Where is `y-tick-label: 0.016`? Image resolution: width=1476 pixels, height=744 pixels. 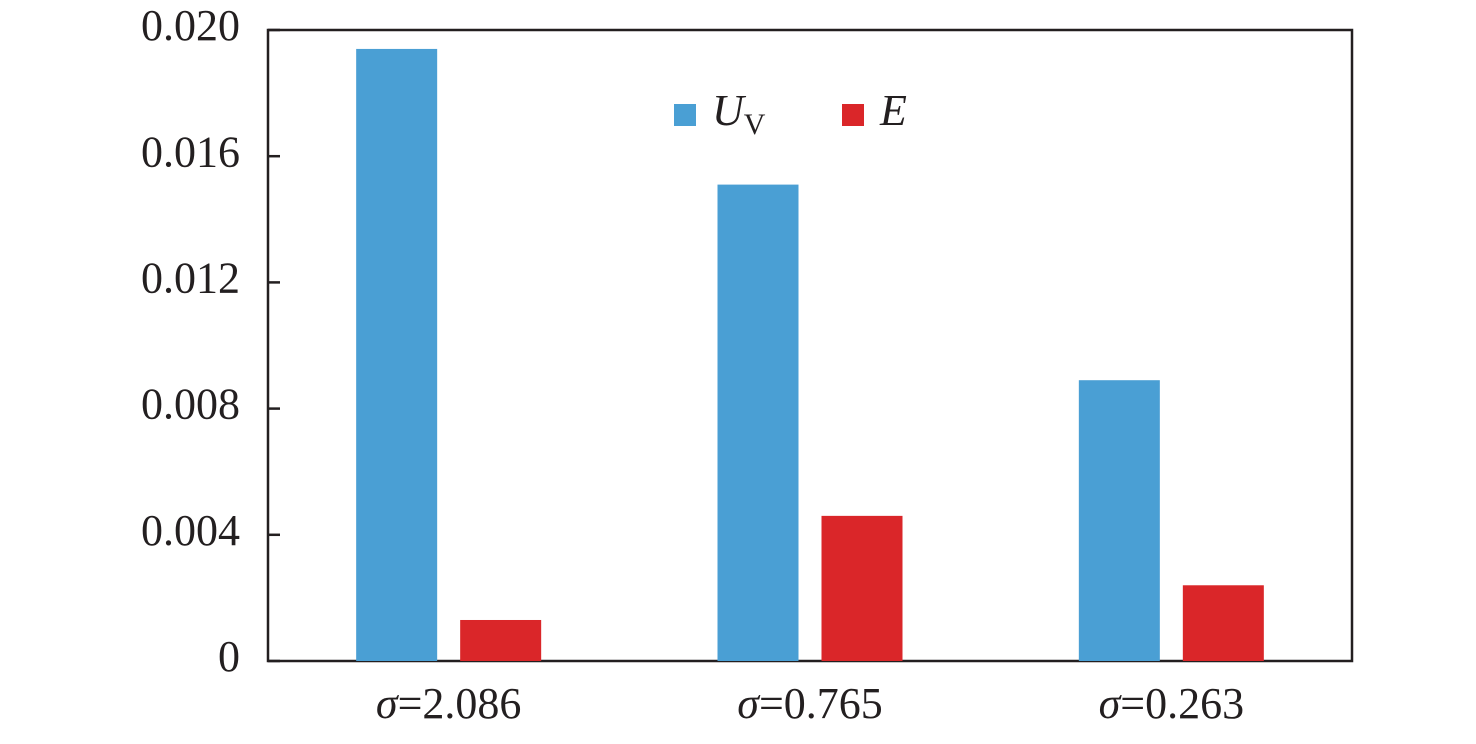 y-tick-label: 0.016 is located at coordinates (190, 151).